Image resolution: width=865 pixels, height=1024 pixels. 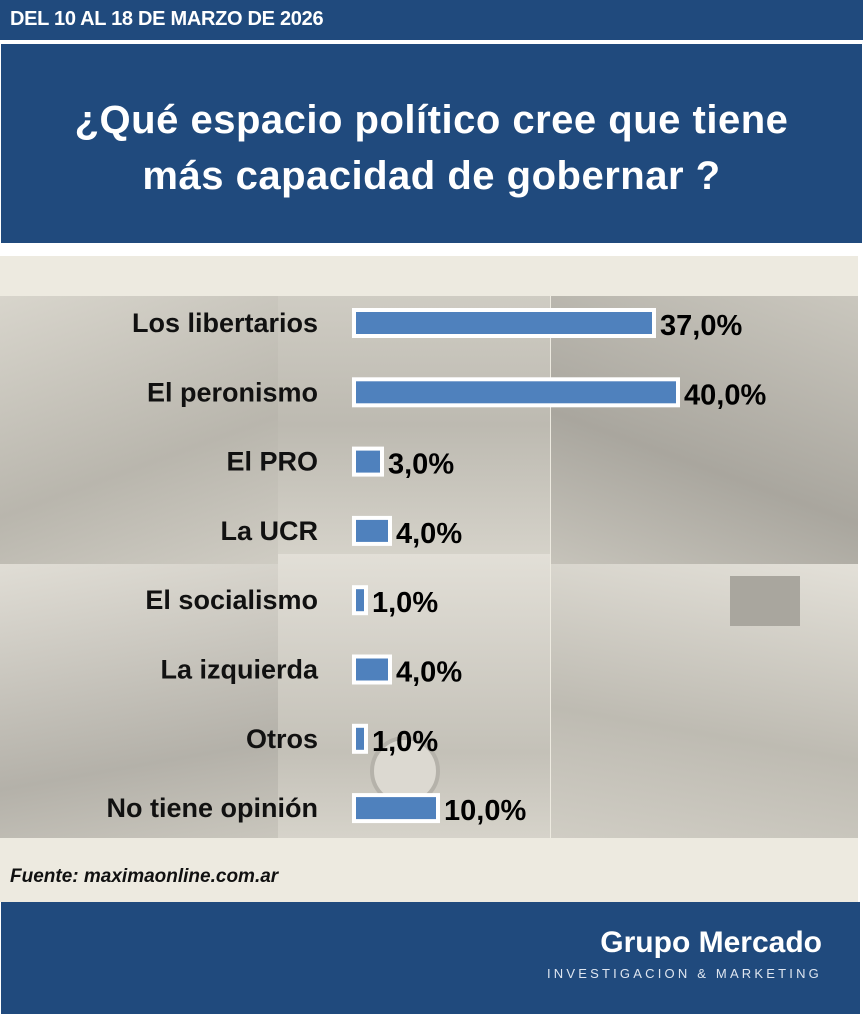 I want to click on value-label: 40,0%, so click(x=725, y=395).